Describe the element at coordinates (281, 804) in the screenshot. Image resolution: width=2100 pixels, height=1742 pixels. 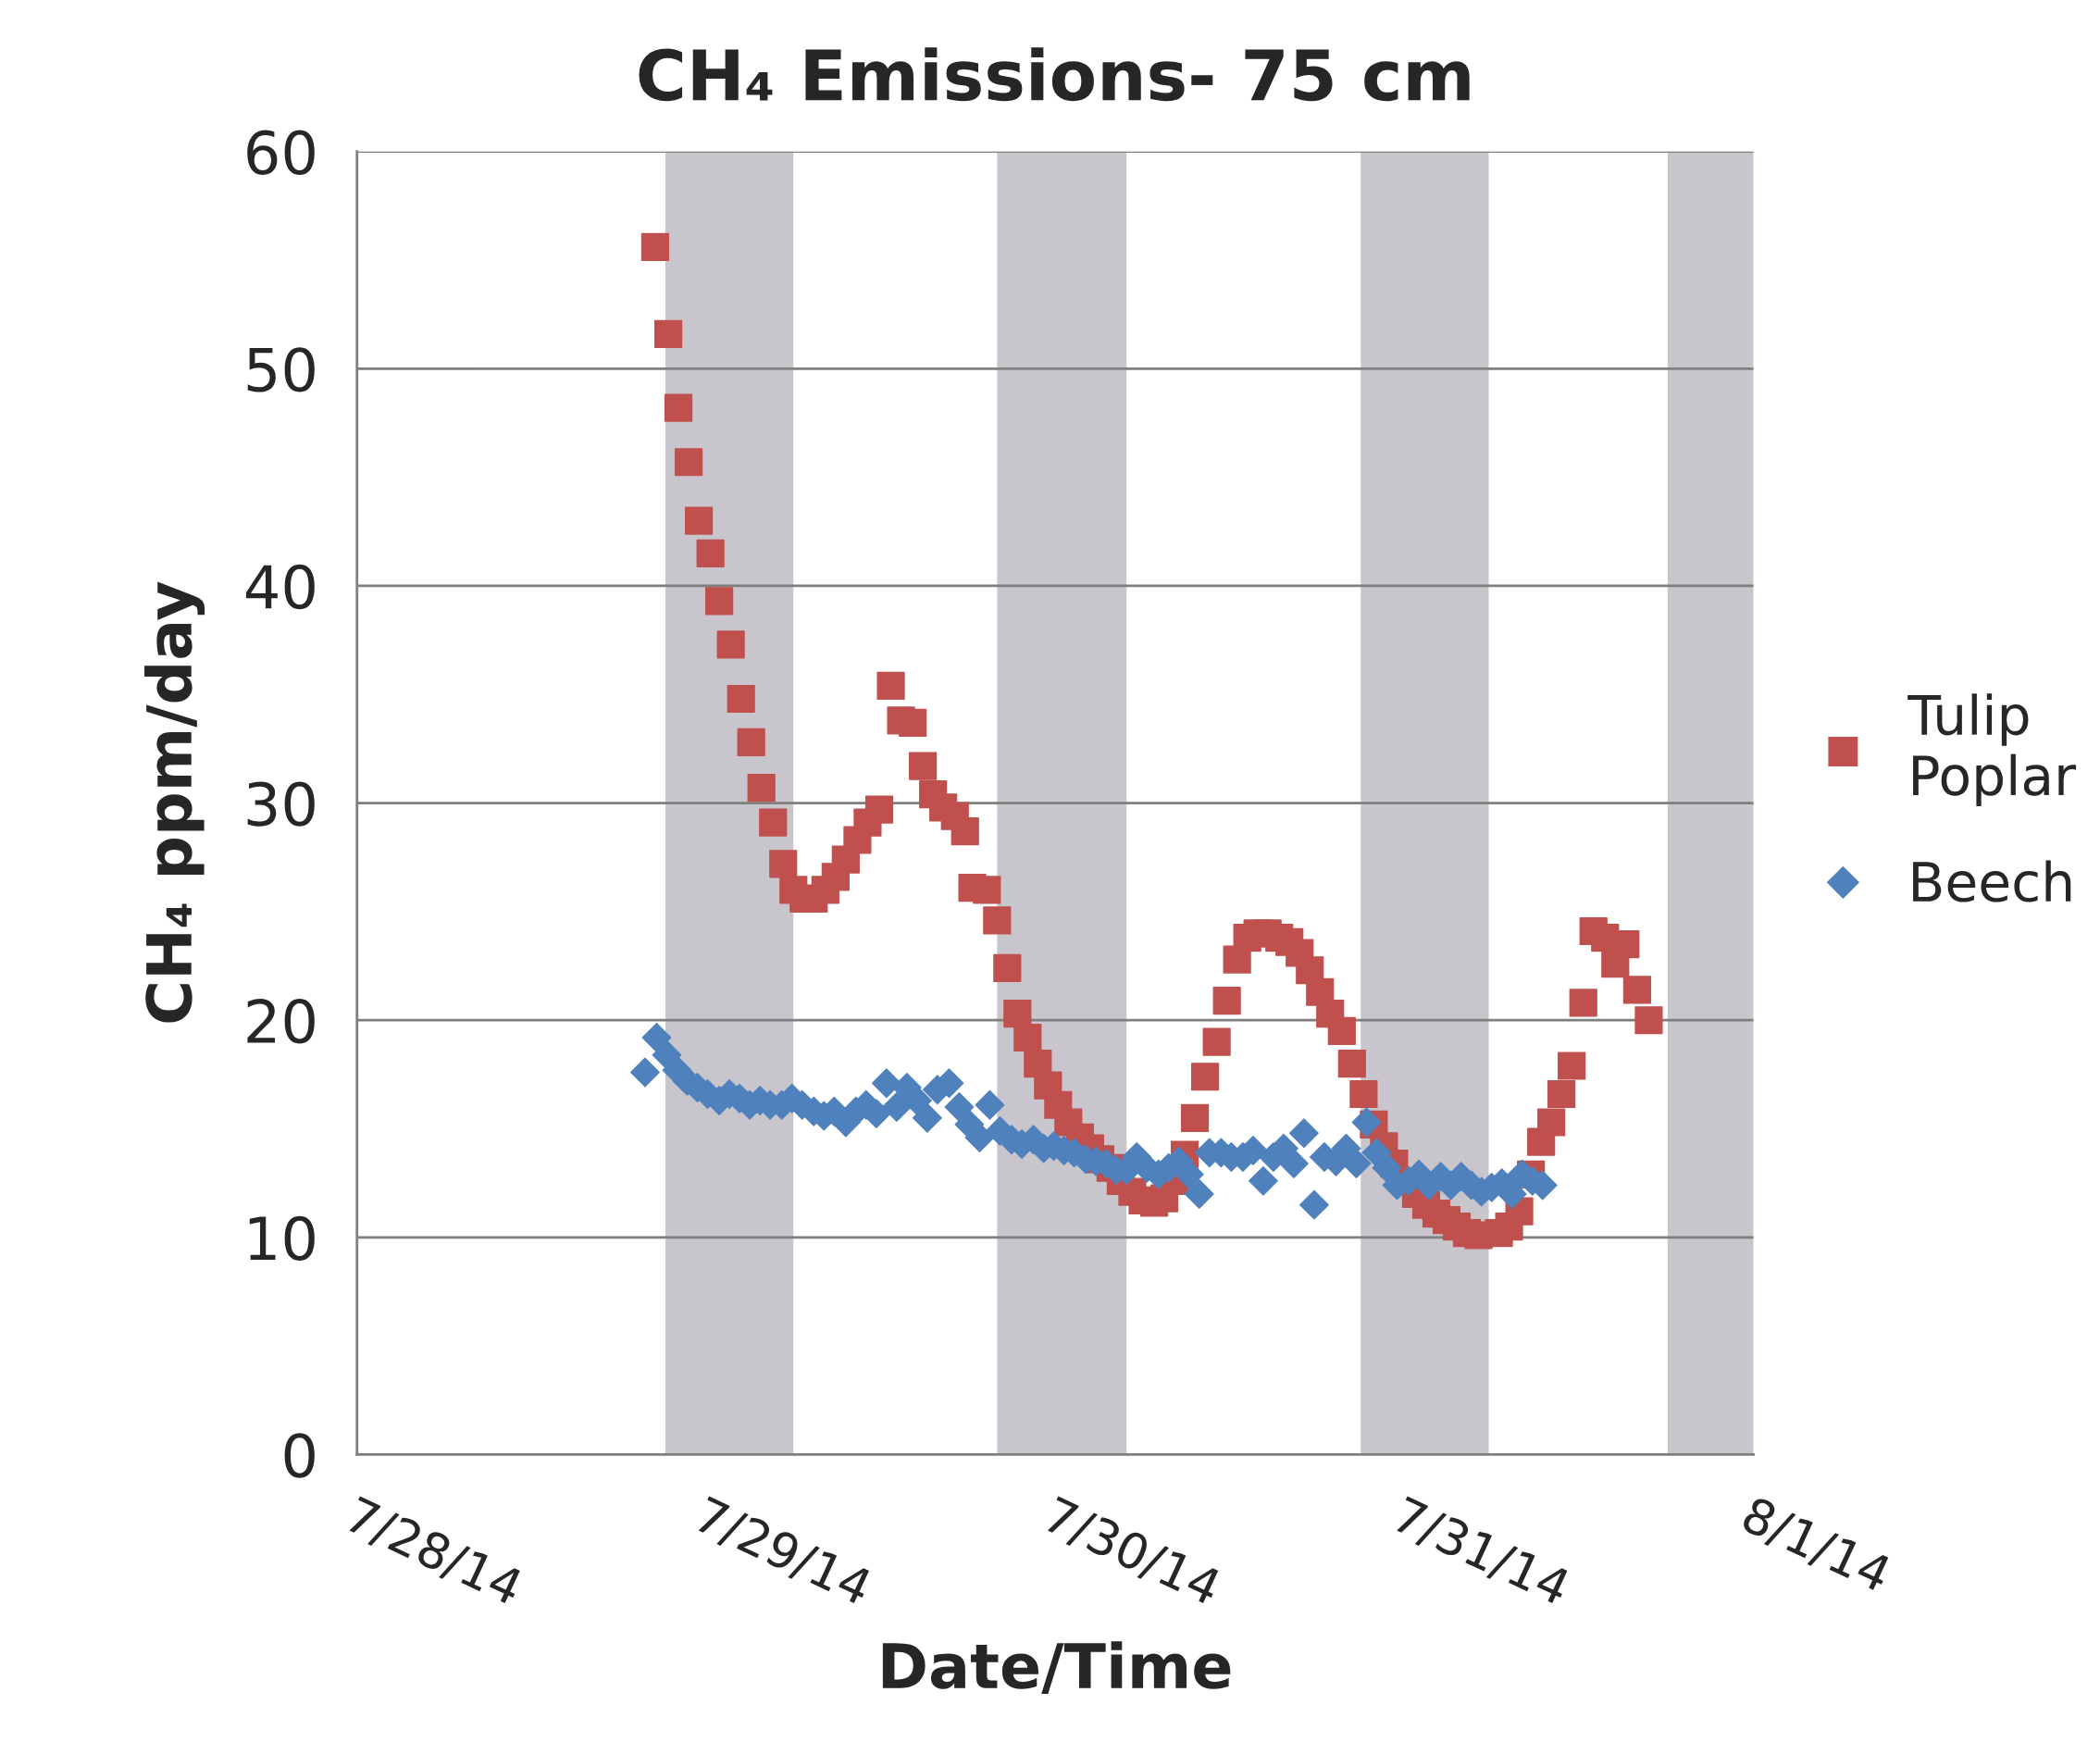
I see `y-tick-label: 30` at that location.